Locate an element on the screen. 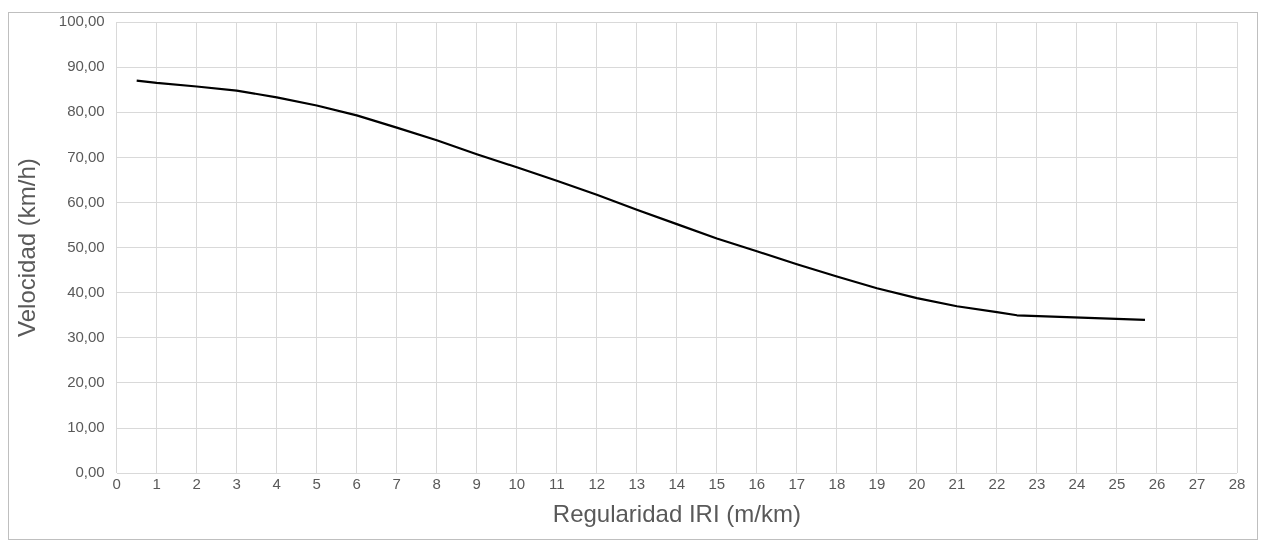  x-tick-label: 13 is located at coordinates (637, 484).